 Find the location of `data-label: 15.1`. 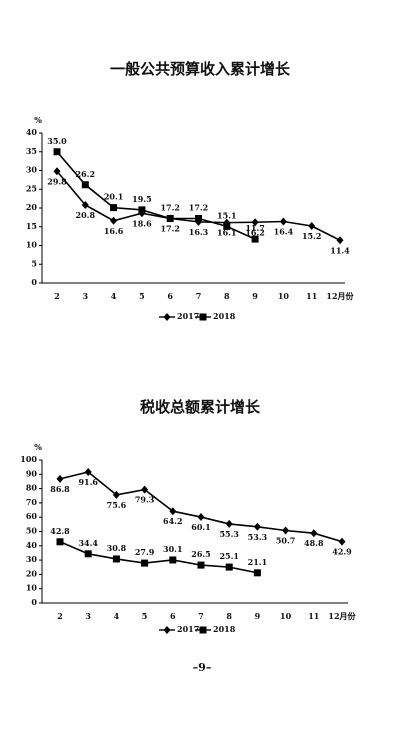

data-label: 15.1 is located at coordinates (226, 215).